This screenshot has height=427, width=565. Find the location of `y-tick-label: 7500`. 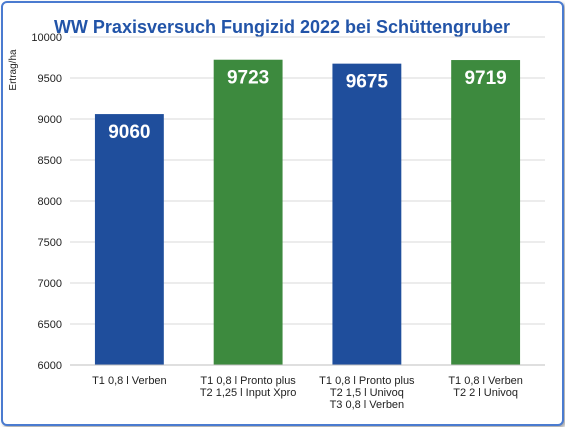

y-tick-label: 7500 is located at coordinates (50, 243).